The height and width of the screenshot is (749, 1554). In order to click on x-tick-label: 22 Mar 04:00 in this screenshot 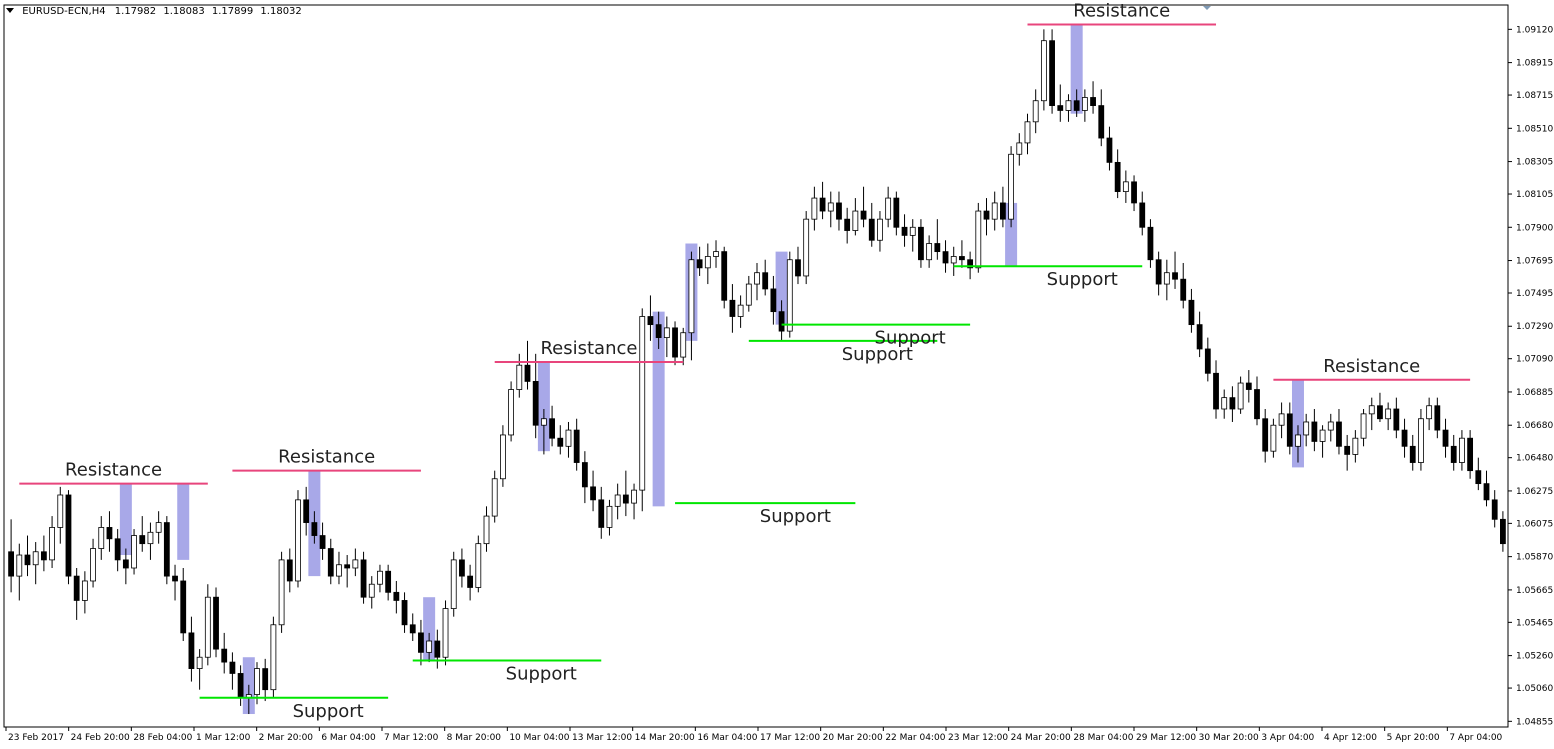, I will do `click(915, 738)`.